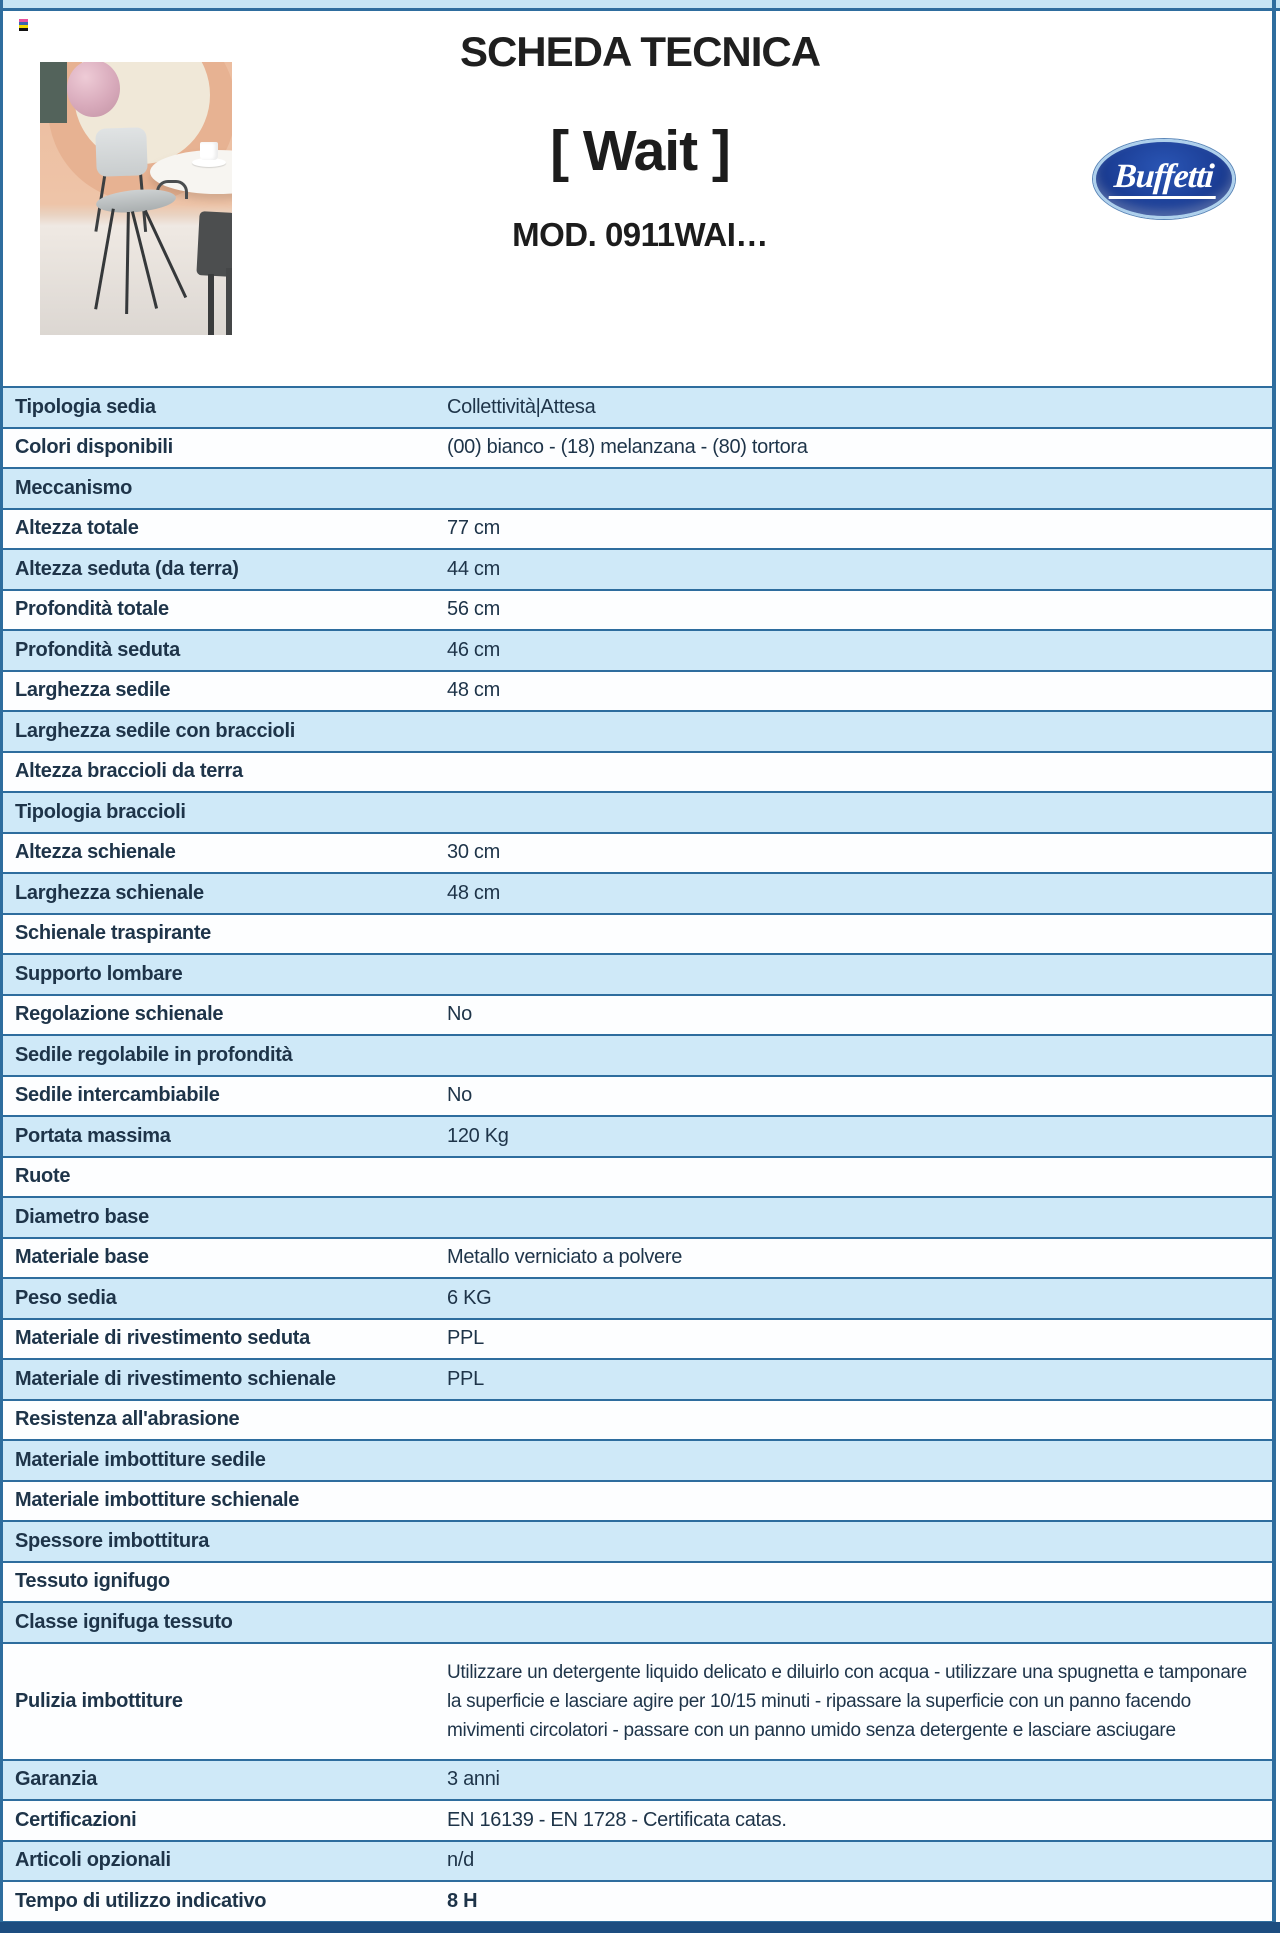 The width and height of the screenshot is (1280, 1933). What do you see at coordinates (462, 1900) in the screenshot?
I see `spec-value: 8 H` at bounding box center [462, 1900].